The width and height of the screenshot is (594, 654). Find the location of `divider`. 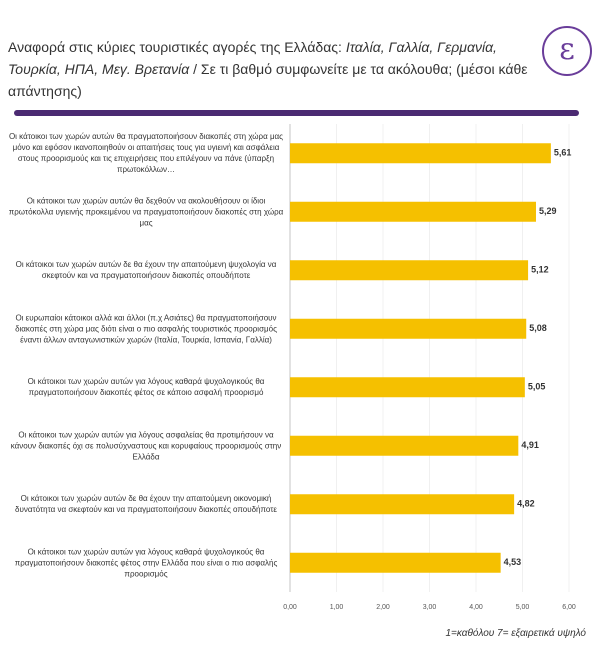

divider is located at coordinates (296, 113).